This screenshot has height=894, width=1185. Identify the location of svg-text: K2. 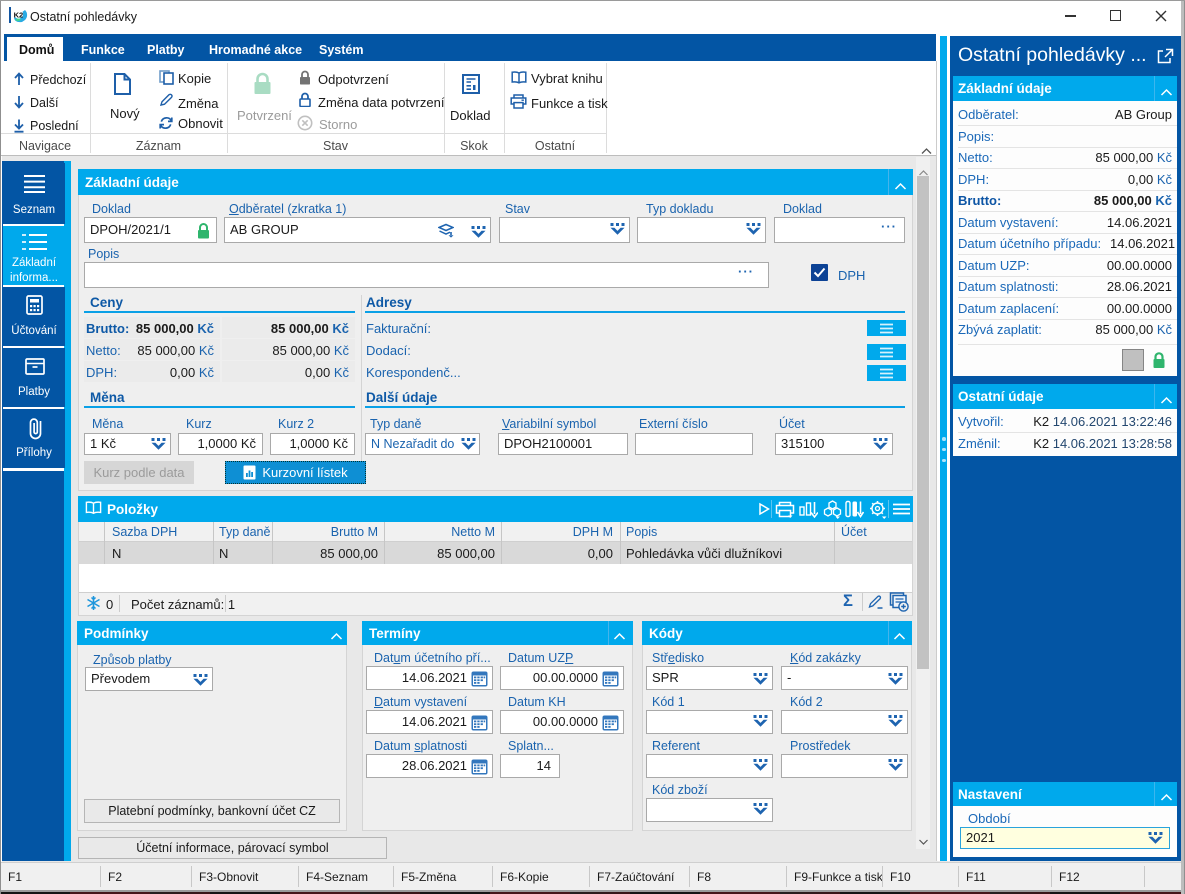
(19, 14).